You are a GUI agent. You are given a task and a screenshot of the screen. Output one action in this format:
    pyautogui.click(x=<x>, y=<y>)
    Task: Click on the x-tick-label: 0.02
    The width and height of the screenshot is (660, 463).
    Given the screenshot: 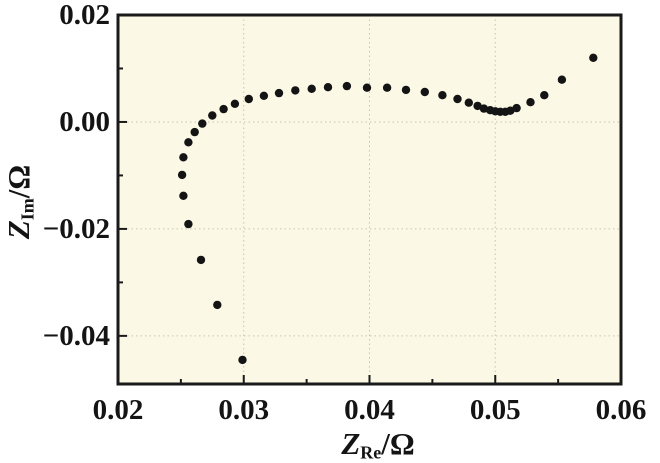 What is the action you would take?
    pyautogui.click(x=118, y=410)
    